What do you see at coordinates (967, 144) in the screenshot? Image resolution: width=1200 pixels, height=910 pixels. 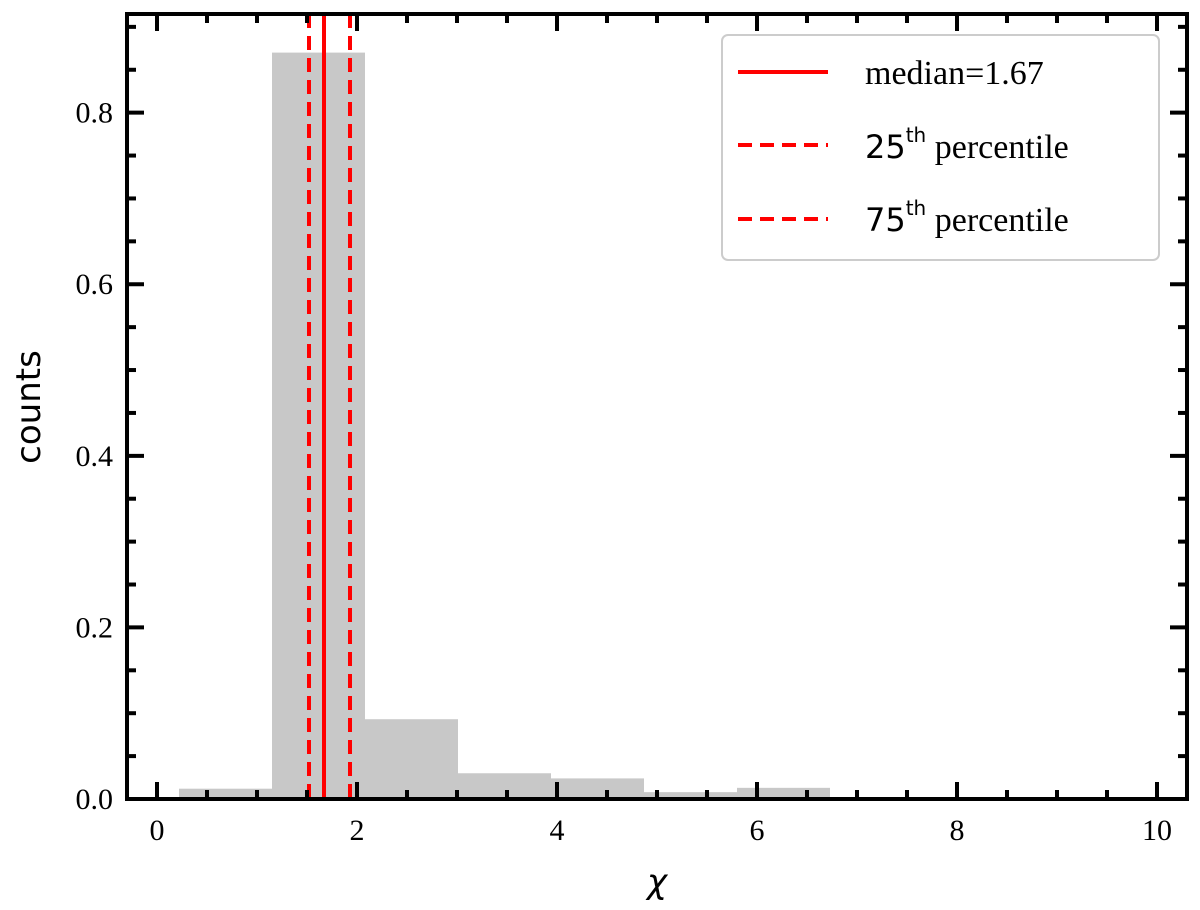 I see `legend-p25-label: 25th percentile` at bounding box center [967, 144].